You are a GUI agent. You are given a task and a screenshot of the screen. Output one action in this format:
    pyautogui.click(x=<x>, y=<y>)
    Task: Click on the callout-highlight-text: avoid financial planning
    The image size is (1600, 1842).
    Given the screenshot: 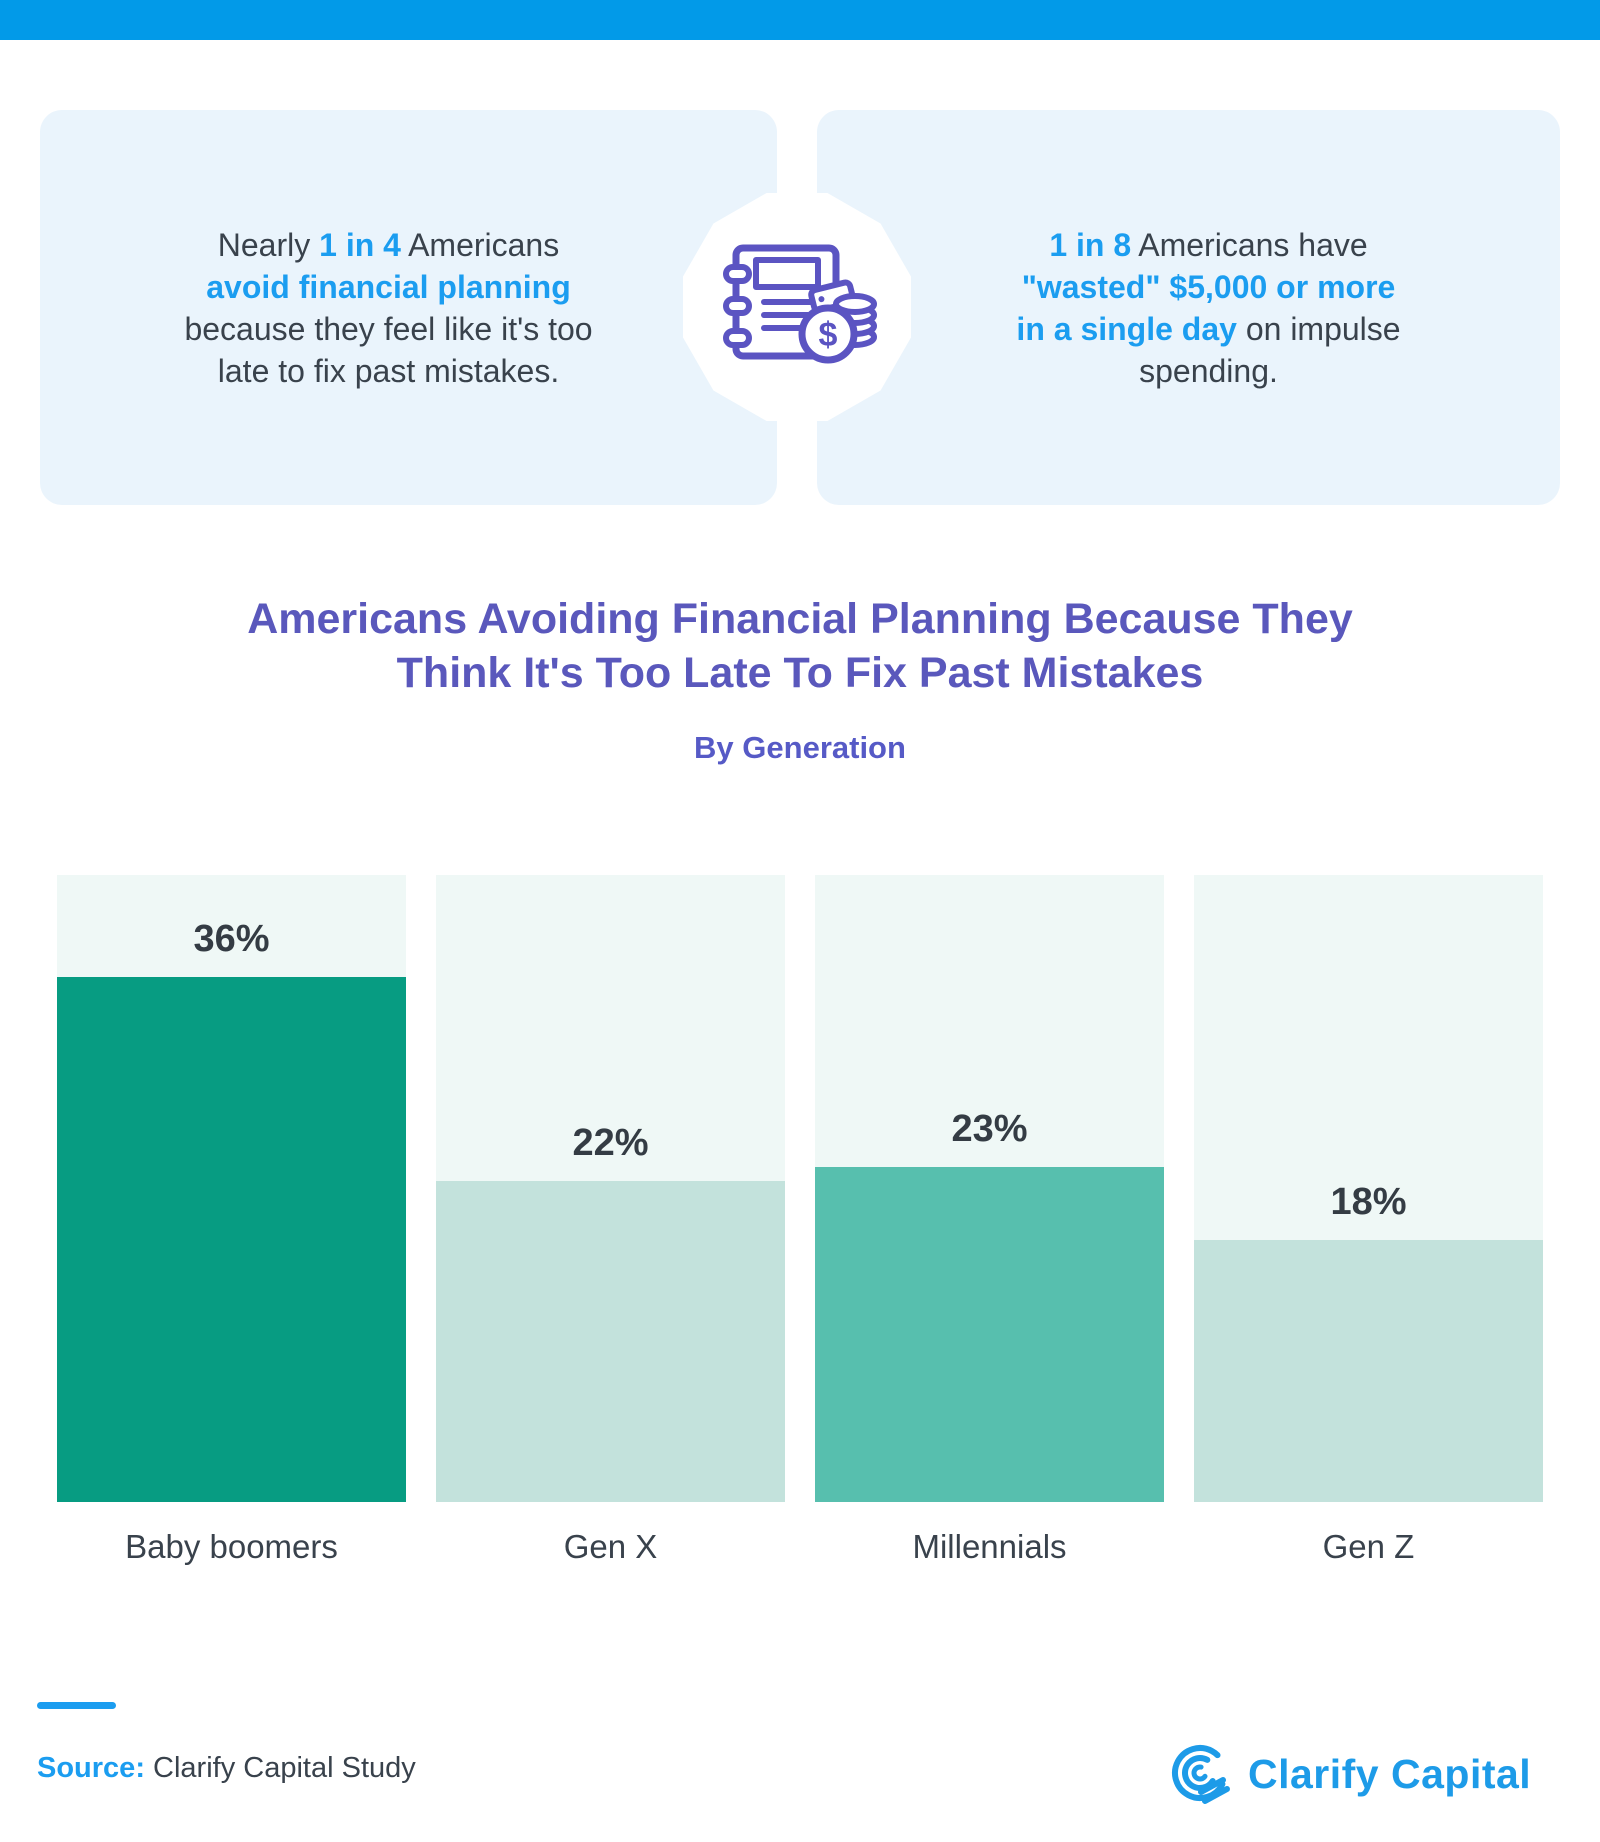 What is the action you would take?
    pyautogui.click(x=388, y=286)
    